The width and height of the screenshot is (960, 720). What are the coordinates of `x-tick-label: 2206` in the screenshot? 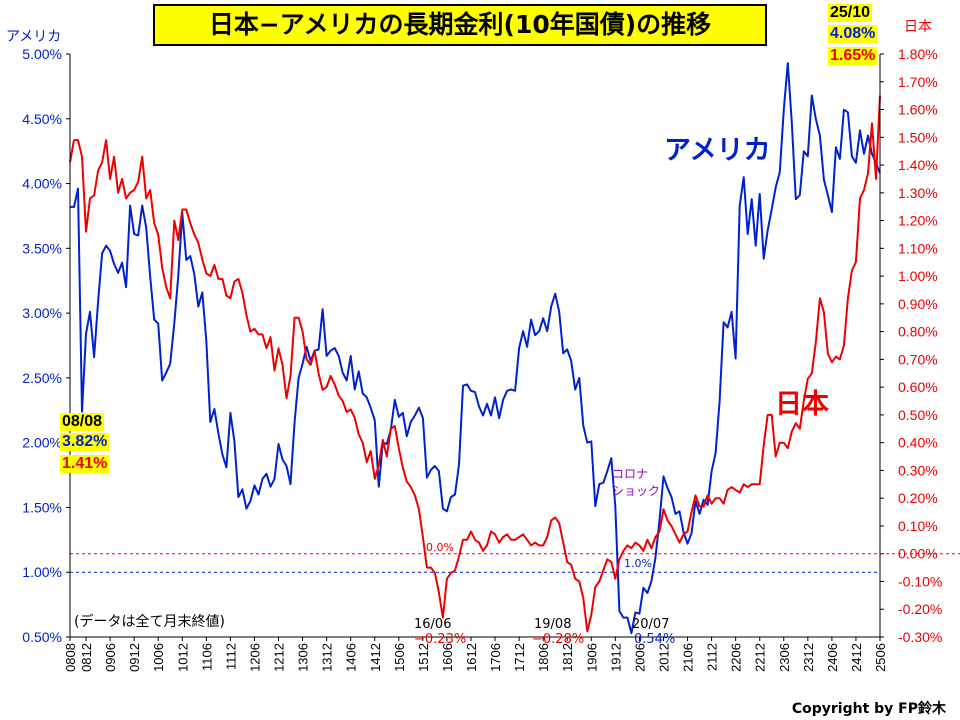 It's located at (736, 657).